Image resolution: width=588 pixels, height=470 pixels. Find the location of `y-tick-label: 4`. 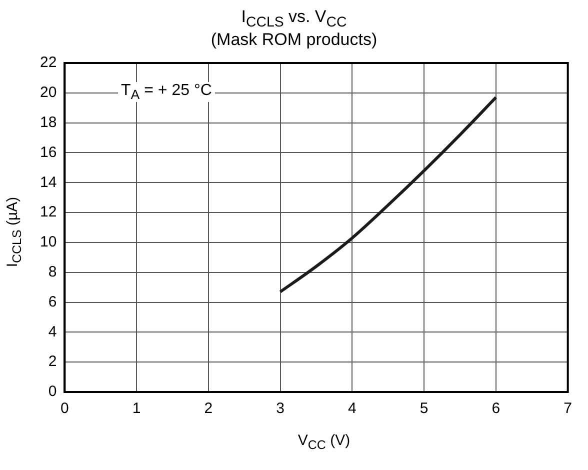

y-tick-label: 4 is located at coordinates (52, 331).